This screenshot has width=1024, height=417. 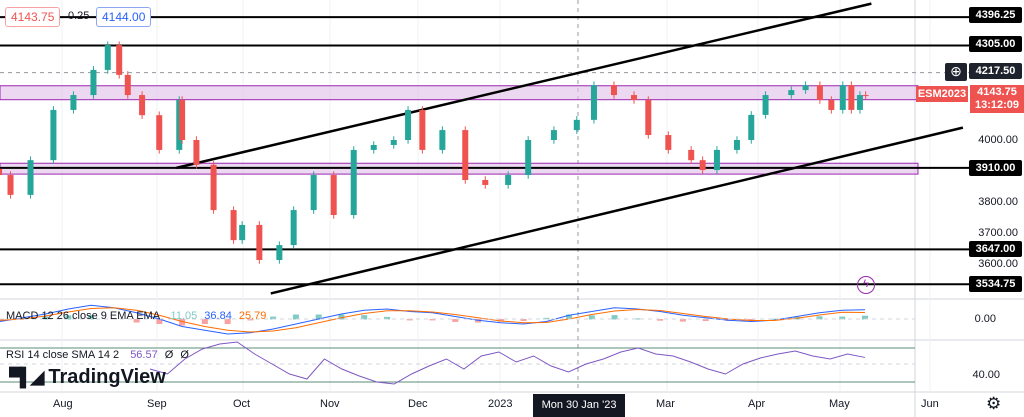 I want to click on time-tick: Mar, so click(x=665, y=404).